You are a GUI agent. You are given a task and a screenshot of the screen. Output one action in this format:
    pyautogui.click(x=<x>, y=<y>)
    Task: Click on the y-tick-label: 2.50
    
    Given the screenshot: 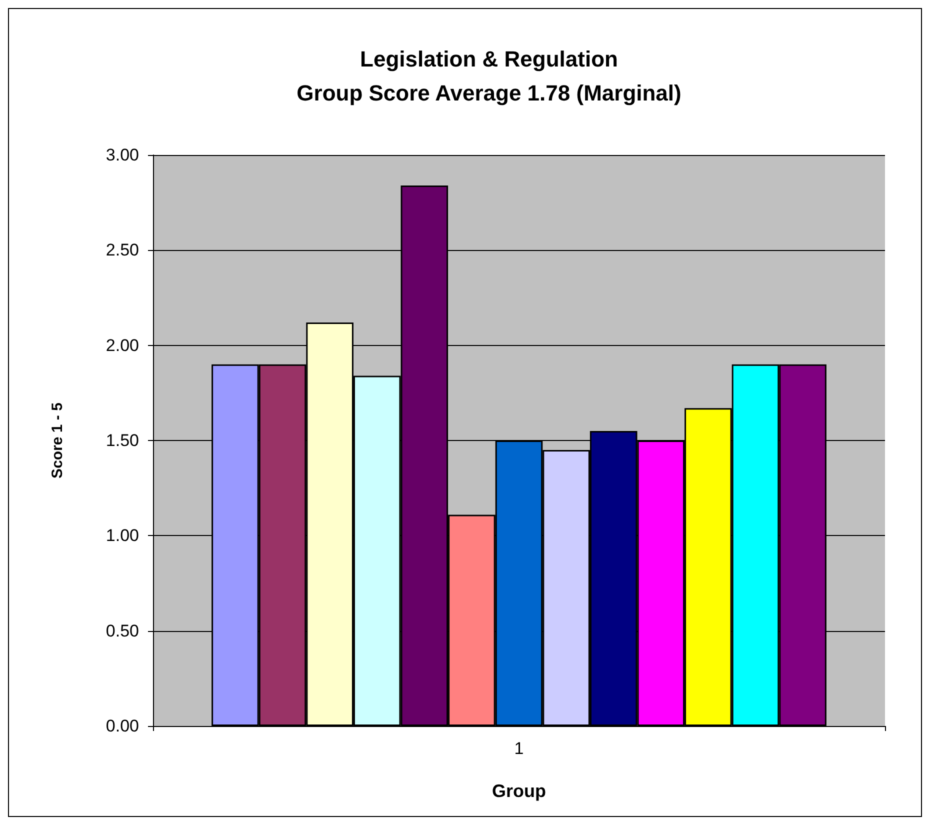 What is the action you would take?
    pyautogui.click(x=122, y=250)
    